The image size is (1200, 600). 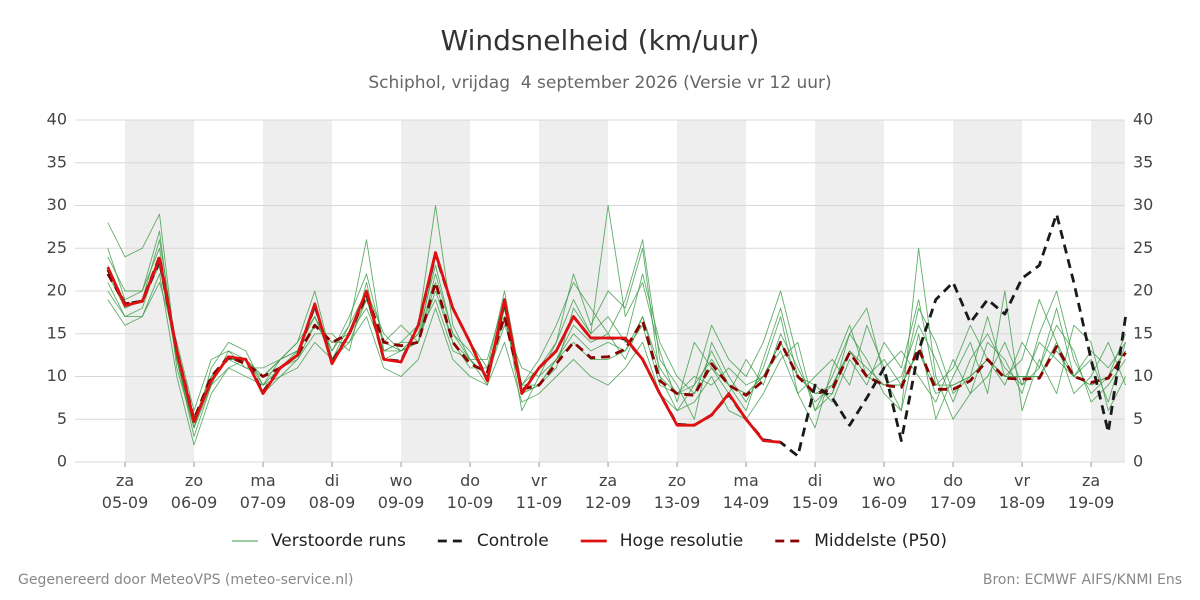 I want to click on x-tick-label: za 19-09, so click(x=1091, y=491).